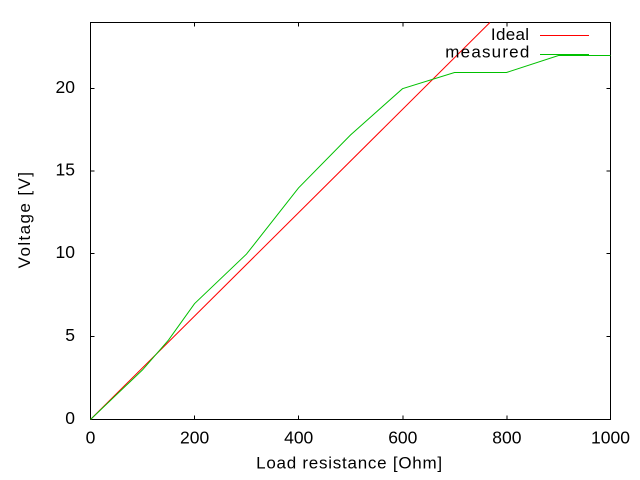  Describe the element at coordinates (487, 52) in the screenshot. I see `svg-text: measured` at that location.